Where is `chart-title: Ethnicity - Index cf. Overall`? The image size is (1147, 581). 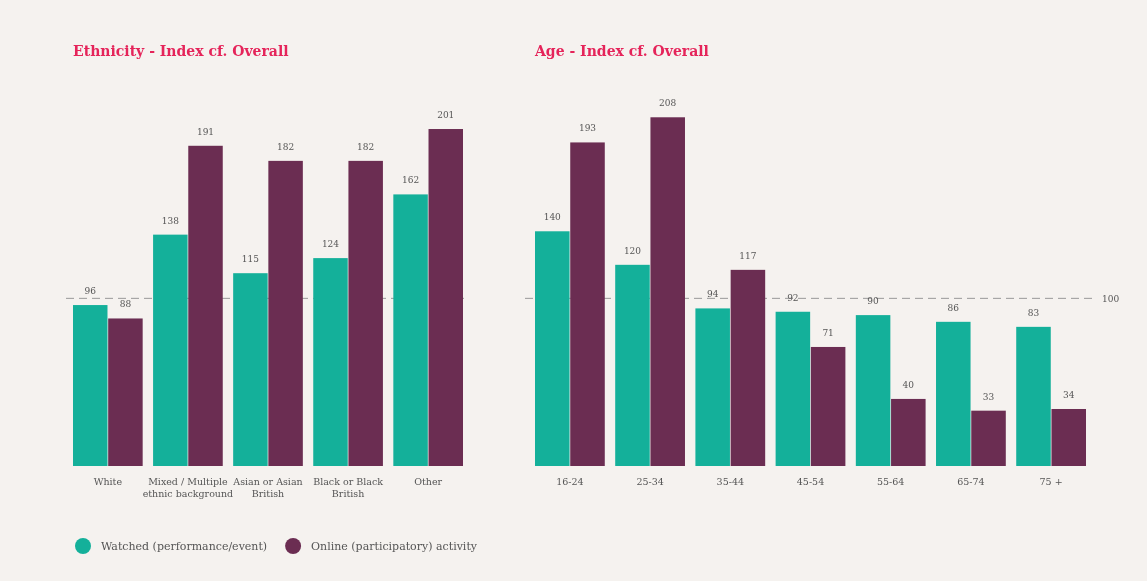
chart-title: Ethnicity - Index cf. Overall is located at coordinates (181, 51).